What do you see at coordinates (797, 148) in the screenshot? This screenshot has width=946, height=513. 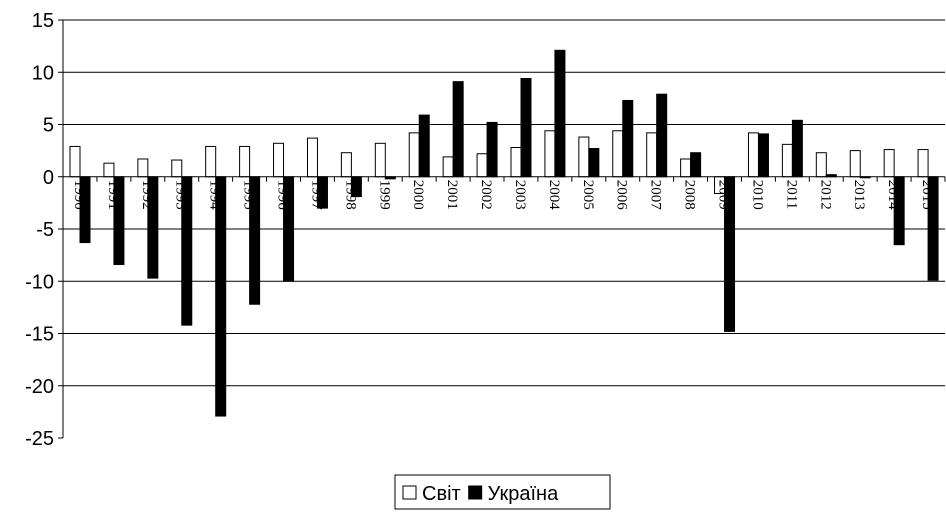 I see `bar-series1-2011` at bounding box center [797, 148].